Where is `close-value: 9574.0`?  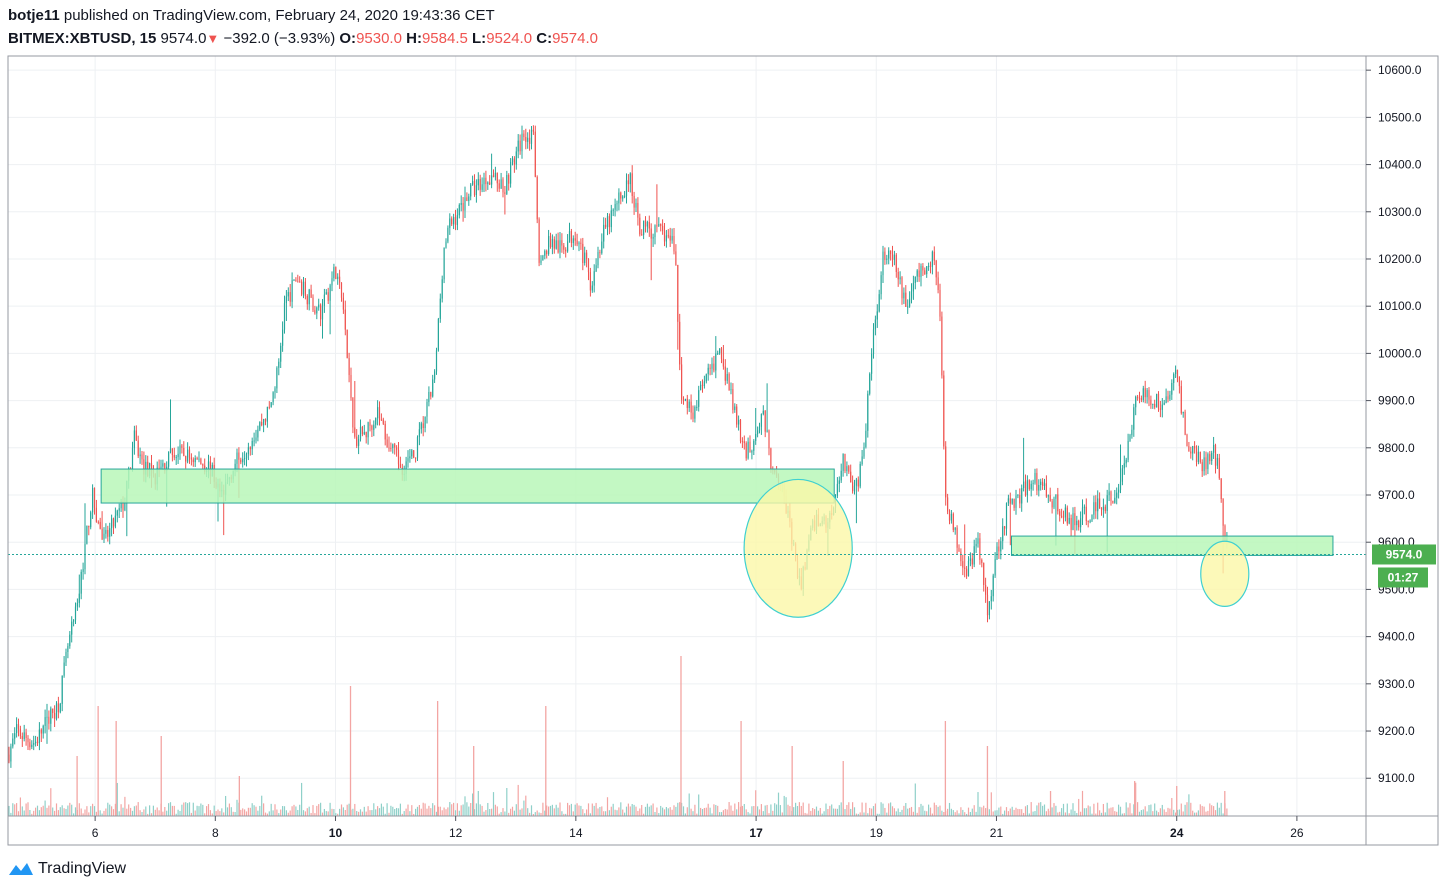
close-value: 9574.0 is located at coordinates (575, 38).